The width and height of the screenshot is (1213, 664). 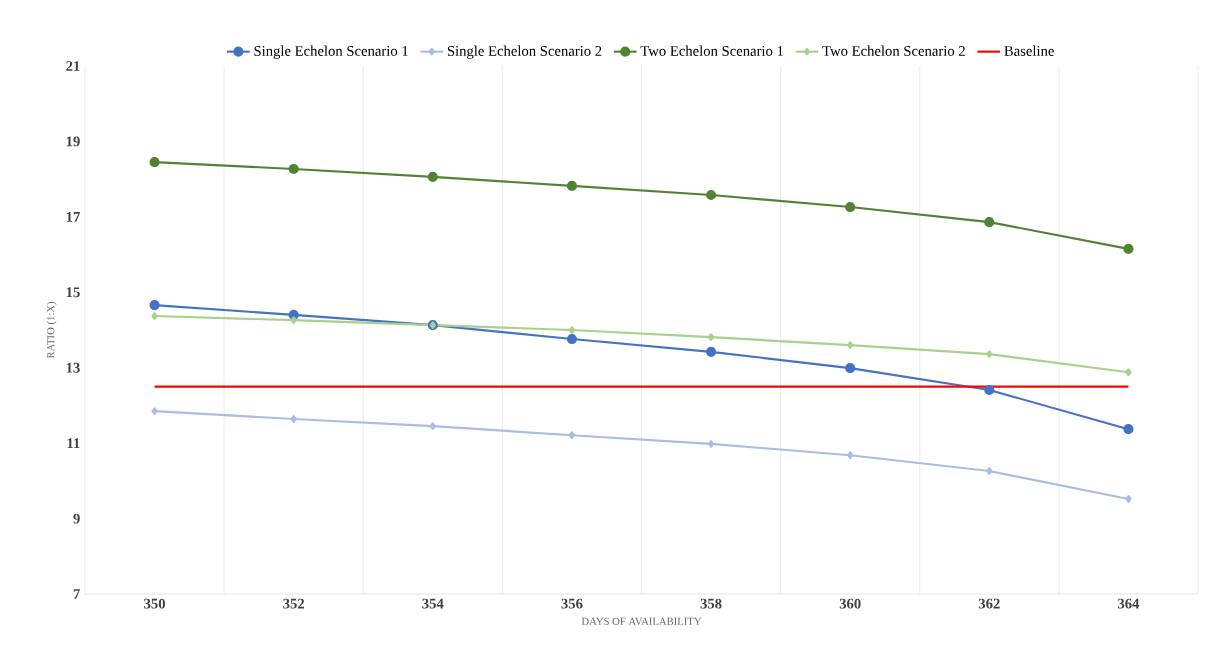 What do you see at coordinates (524, 52) in the screenshot?
I see `legend-label: Single Echelon Scenario 2` at bounding box center [524, 52].